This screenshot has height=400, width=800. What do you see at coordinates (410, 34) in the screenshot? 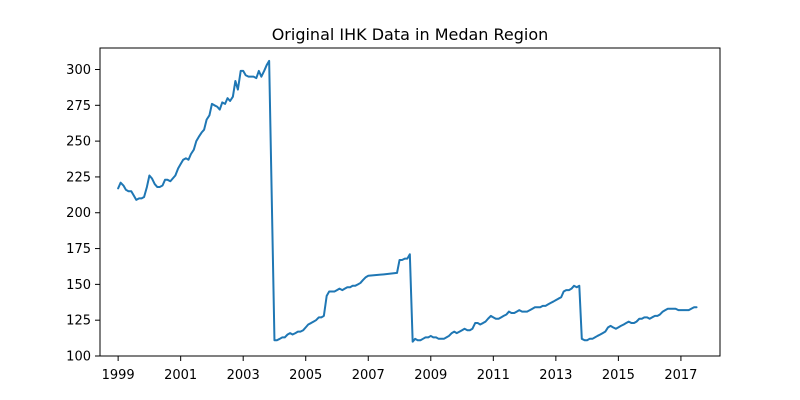
I see `chart-title: Original IHK Data in Medan Region` at bounding box center [410, 34].